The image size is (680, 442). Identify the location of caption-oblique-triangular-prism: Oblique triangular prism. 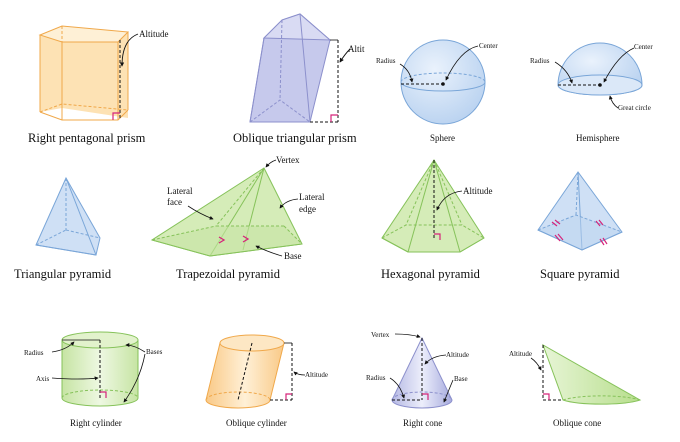
(295, 138).